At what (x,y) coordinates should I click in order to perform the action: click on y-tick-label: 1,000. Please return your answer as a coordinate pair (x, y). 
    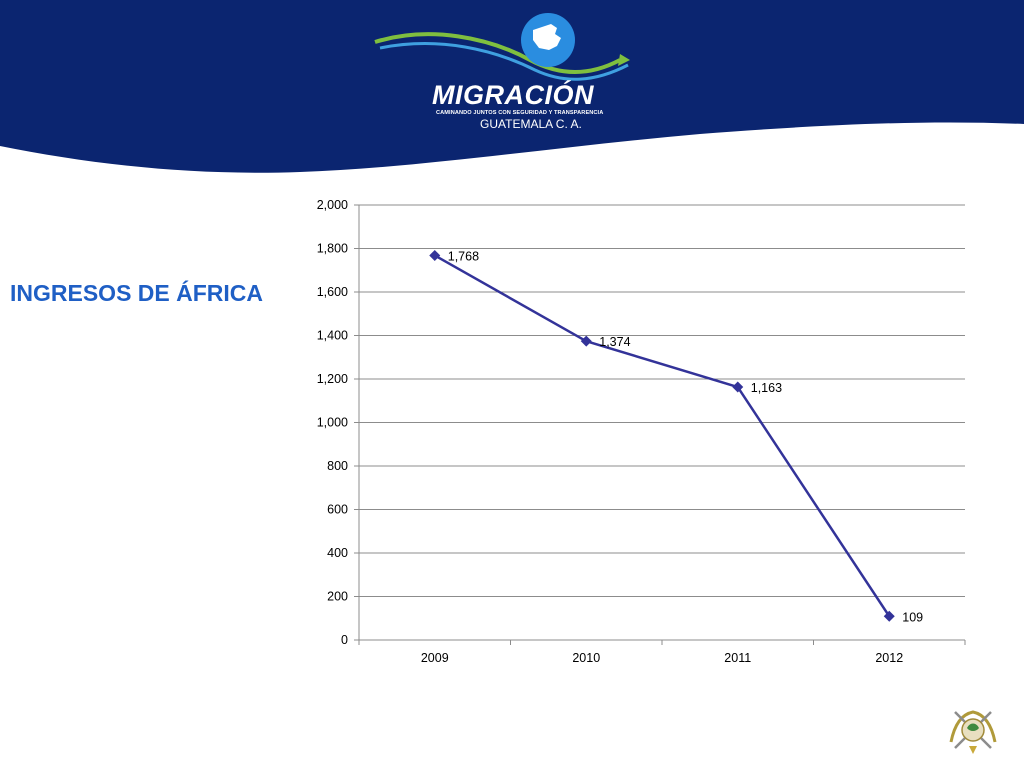
    Looking at the image, I should click on (332, 423).